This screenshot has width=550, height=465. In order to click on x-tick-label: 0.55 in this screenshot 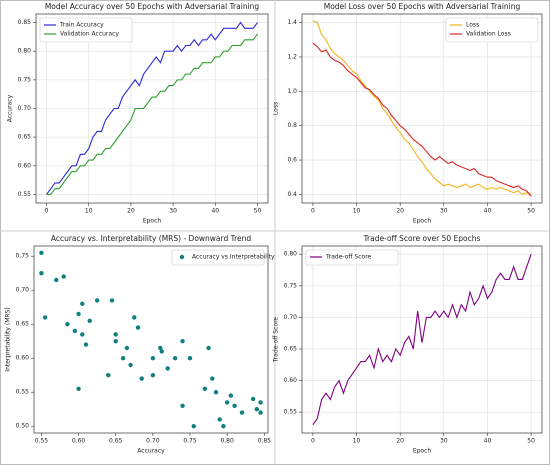, I will do `click(42, 441)`.